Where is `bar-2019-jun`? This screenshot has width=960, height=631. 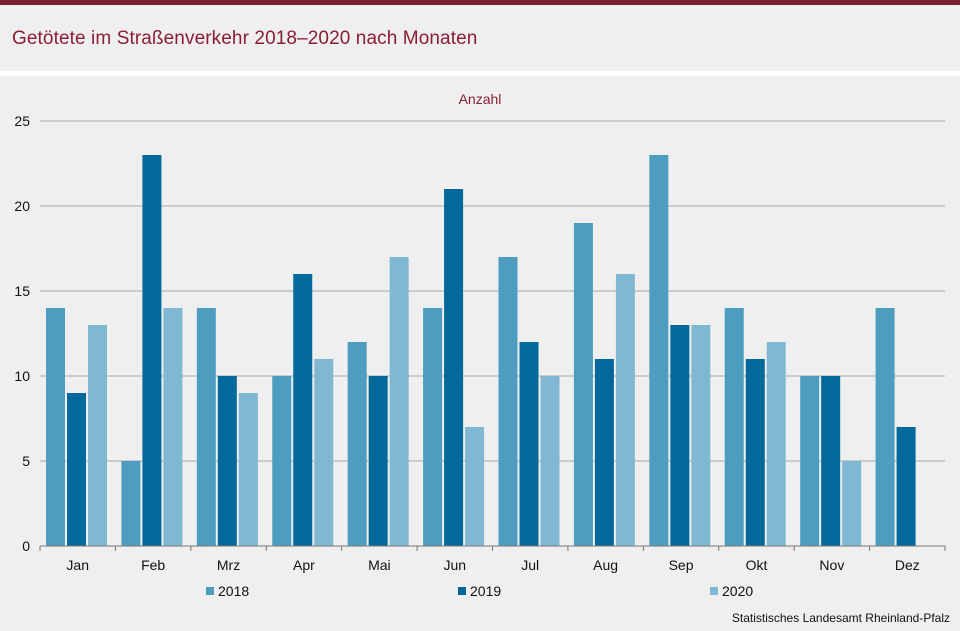 bar-2019-jun is located at coordinates (454, 367).